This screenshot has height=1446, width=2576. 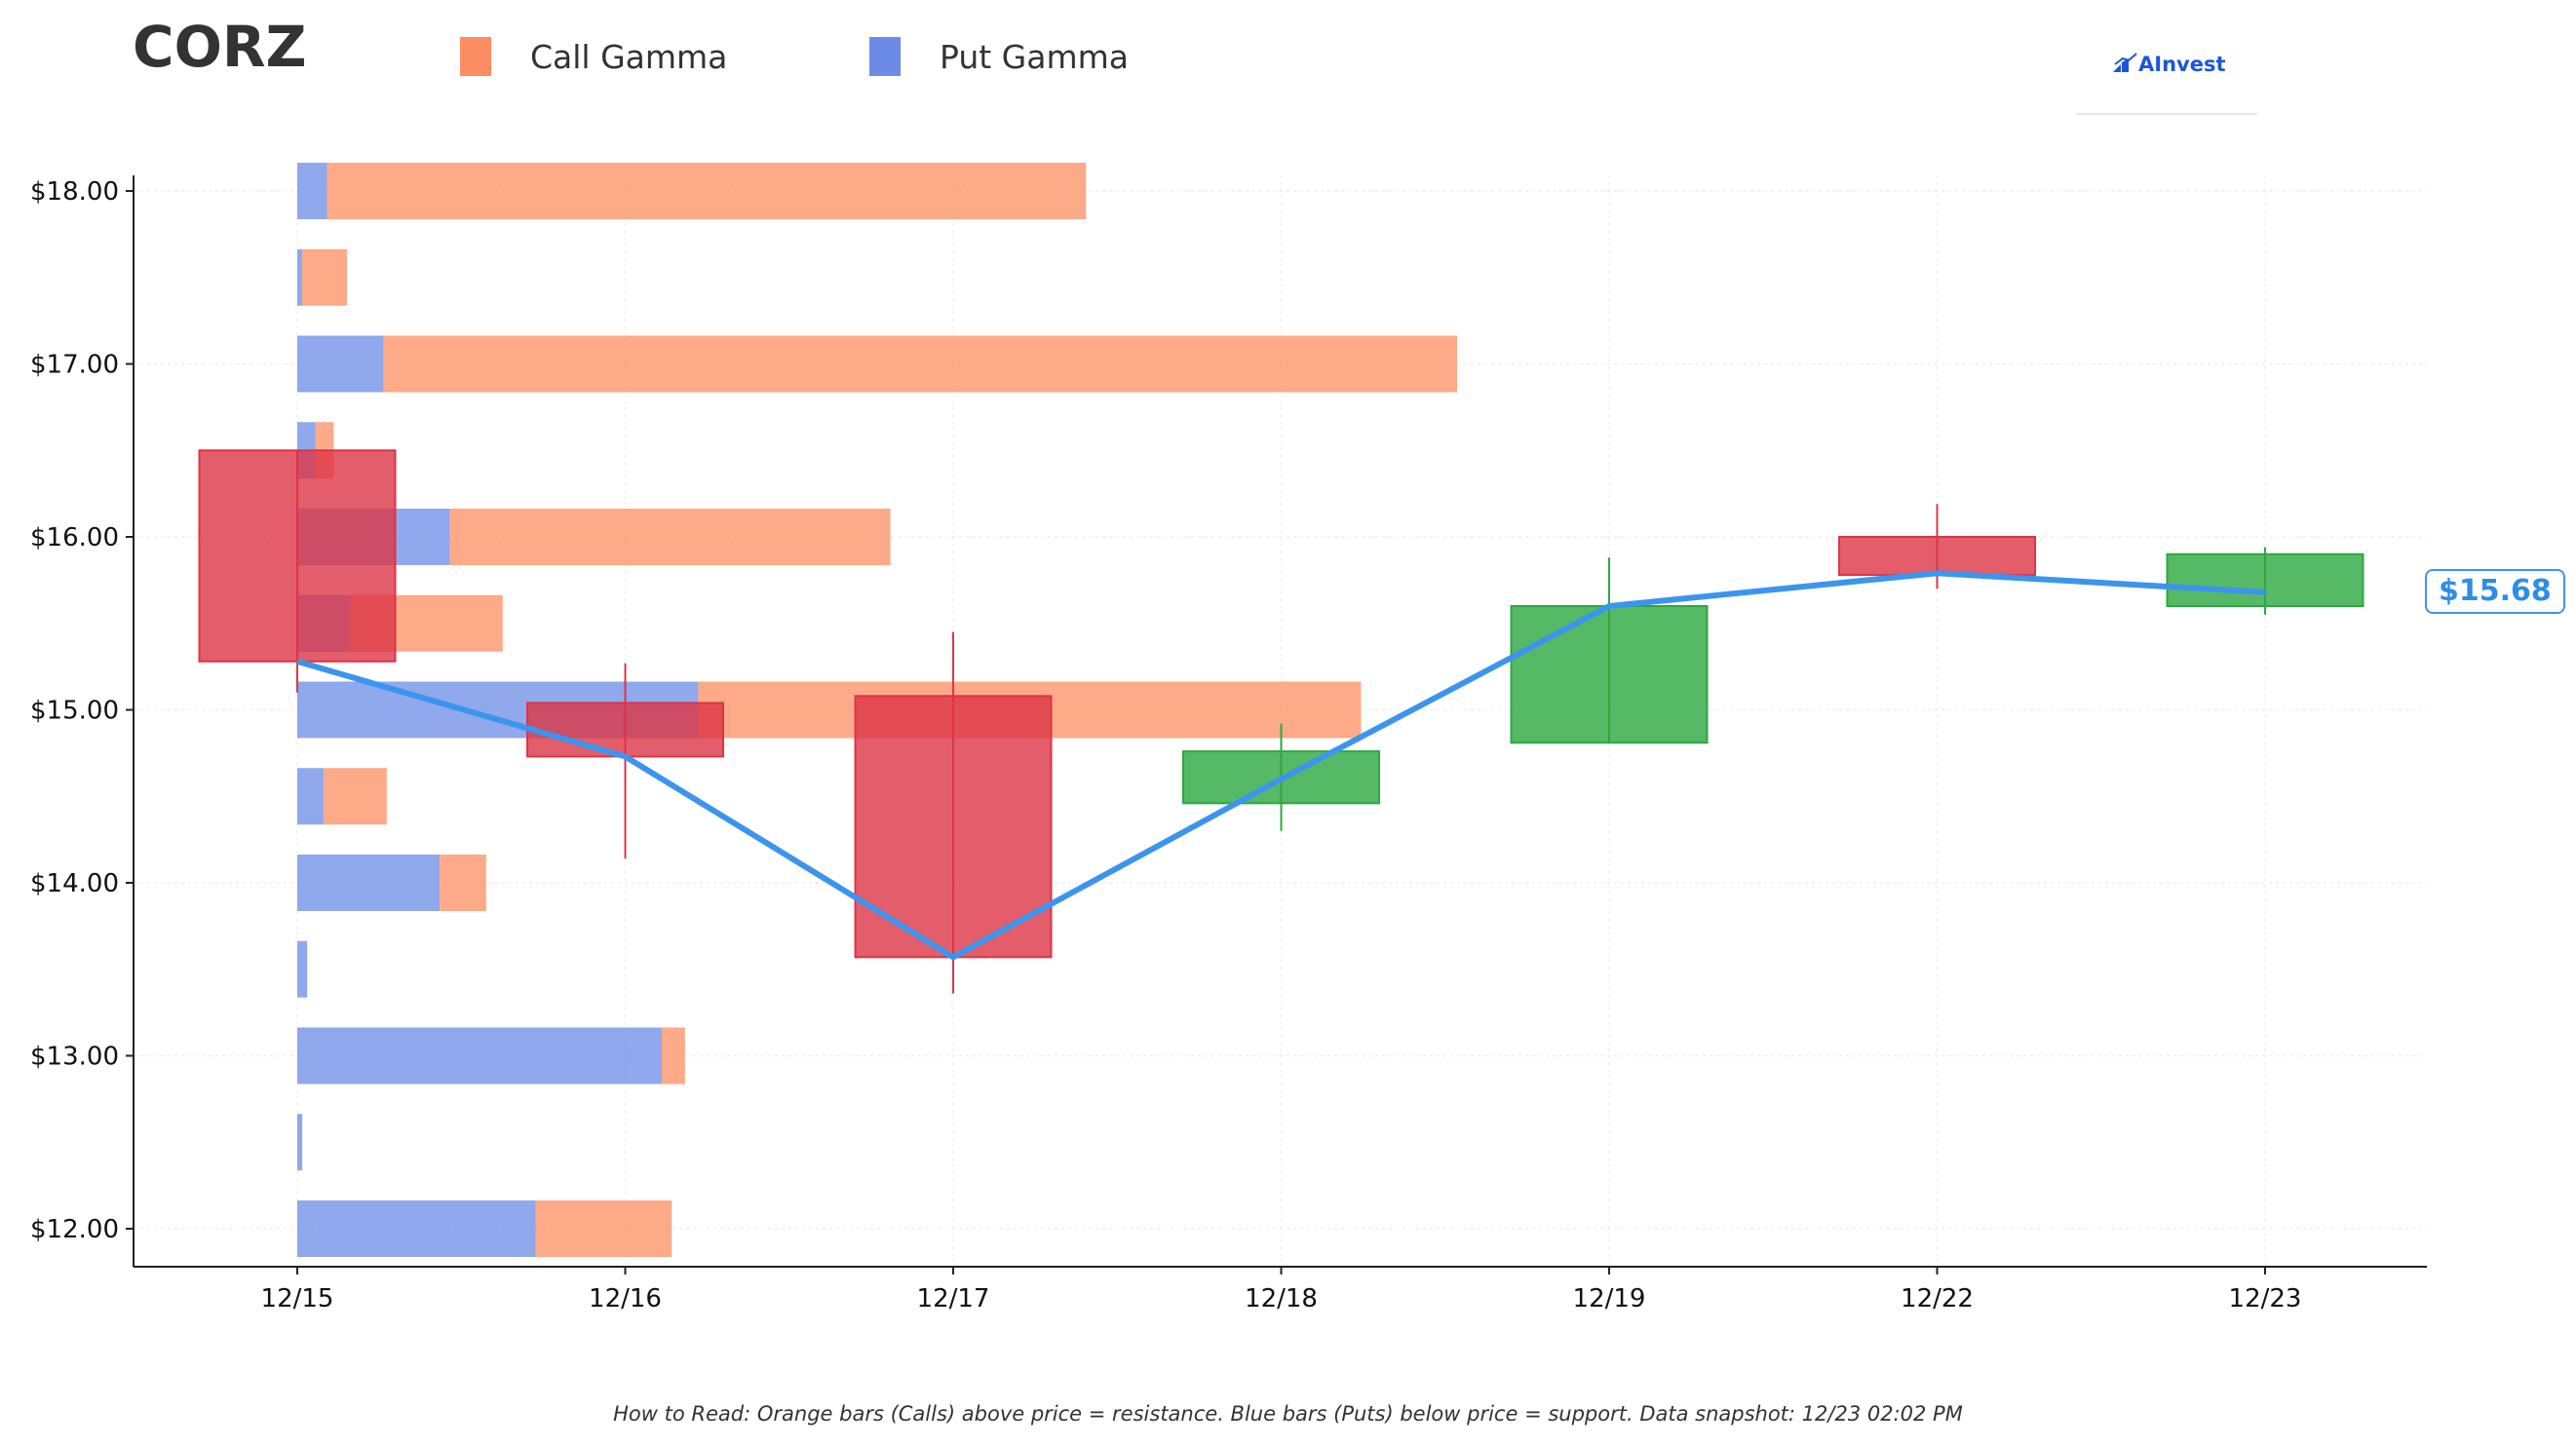 I want to click on call-gamma-swatch, so click(x=475, y=56).